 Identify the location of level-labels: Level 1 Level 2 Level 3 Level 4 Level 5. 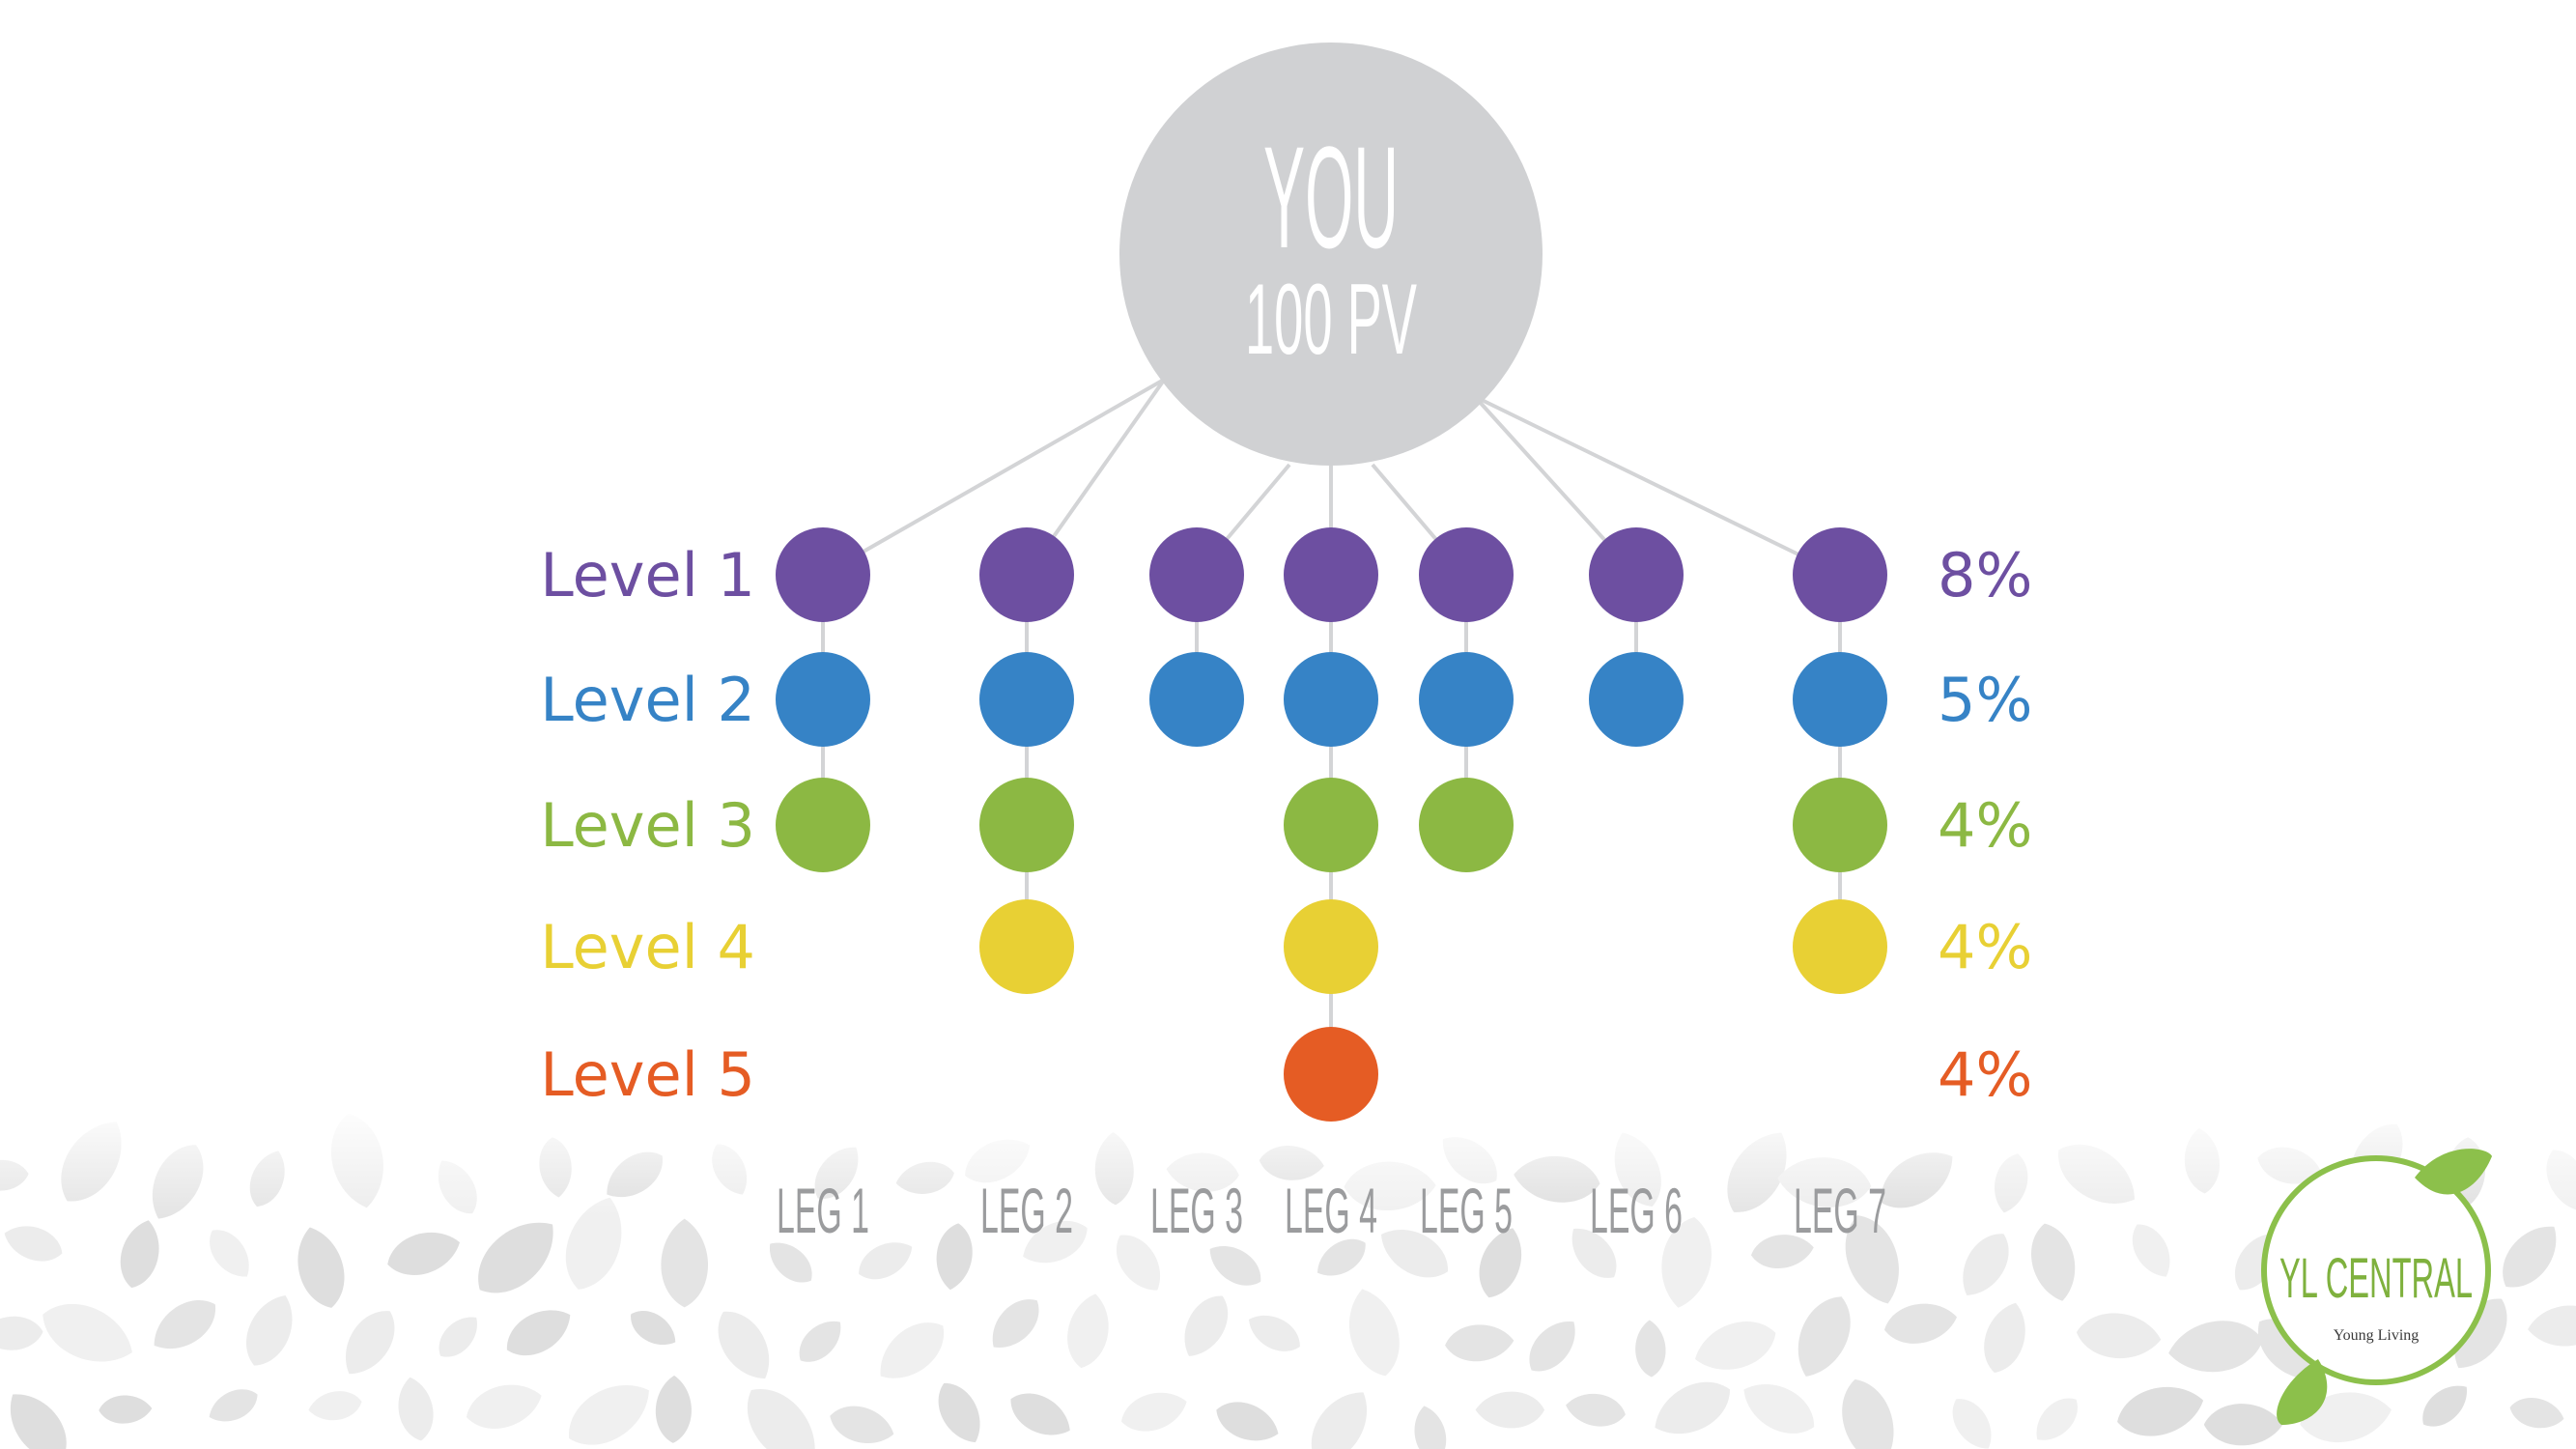
(647, 825).